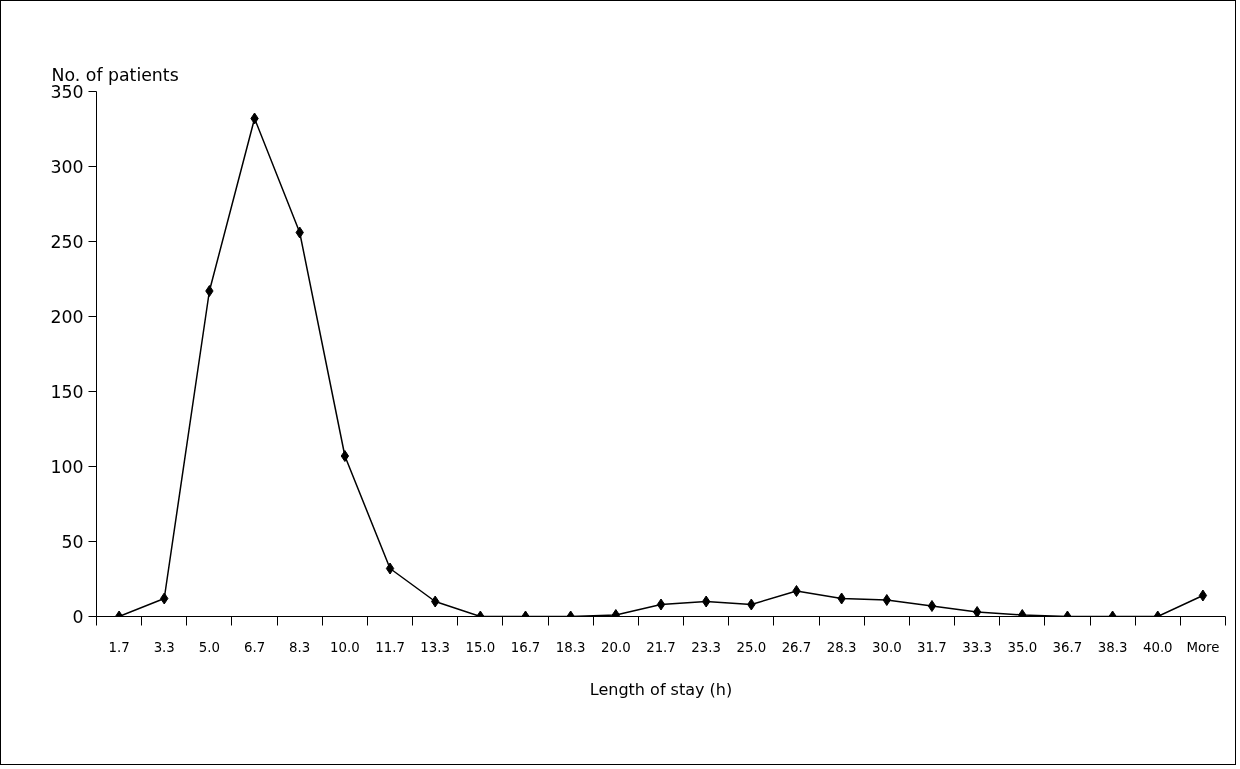 This screenshot has height=769, width=1240. What do you see at coordinates (67, 92) in the screenshot?
I see `y-tick-label: 350` at bounding box center [67, 92].